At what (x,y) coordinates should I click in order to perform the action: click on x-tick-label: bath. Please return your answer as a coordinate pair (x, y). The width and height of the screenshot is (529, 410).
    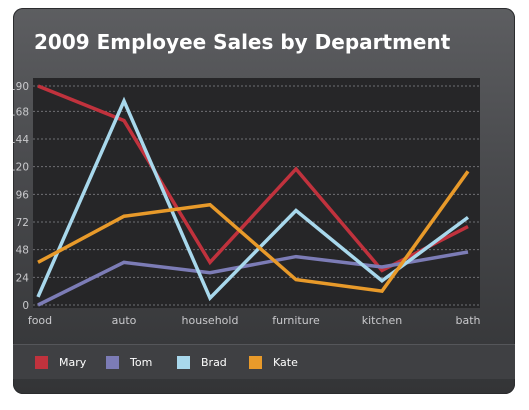
    Looking at the image, I should click on (467, 320).